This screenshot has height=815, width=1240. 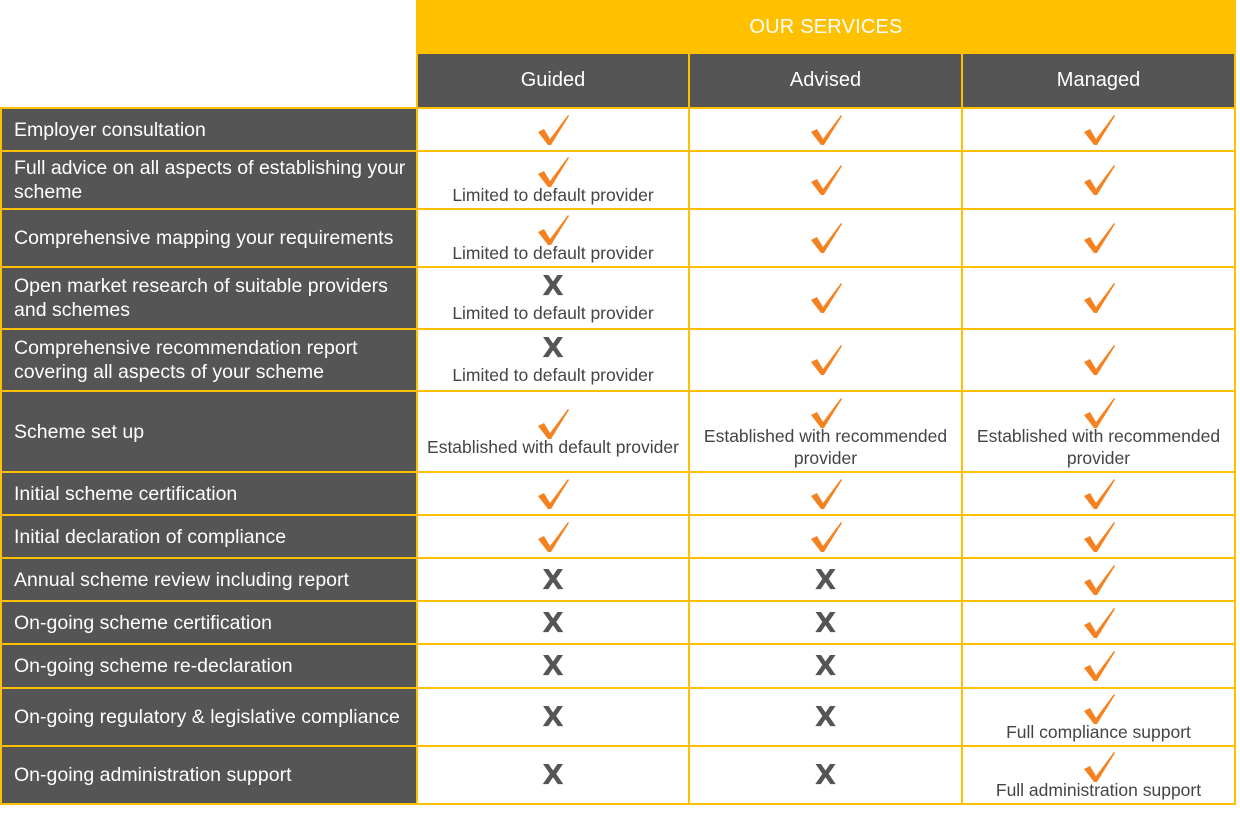 I want to click on services-title: OUR SERVICES, so click(x=826, y=27).